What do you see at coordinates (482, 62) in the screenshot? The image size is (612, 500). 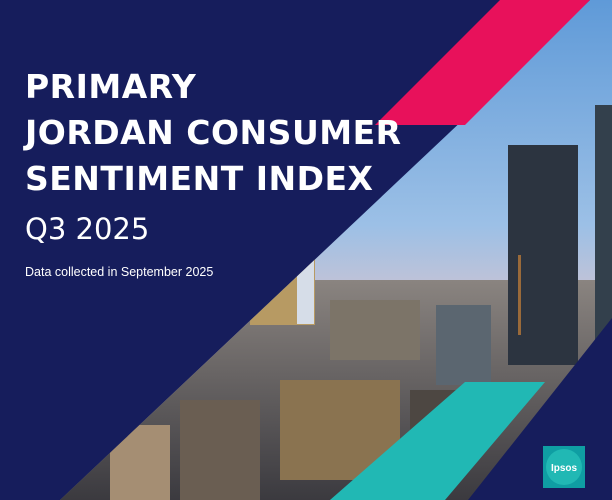 I see `pink-band` at bounding box center [482, 62].